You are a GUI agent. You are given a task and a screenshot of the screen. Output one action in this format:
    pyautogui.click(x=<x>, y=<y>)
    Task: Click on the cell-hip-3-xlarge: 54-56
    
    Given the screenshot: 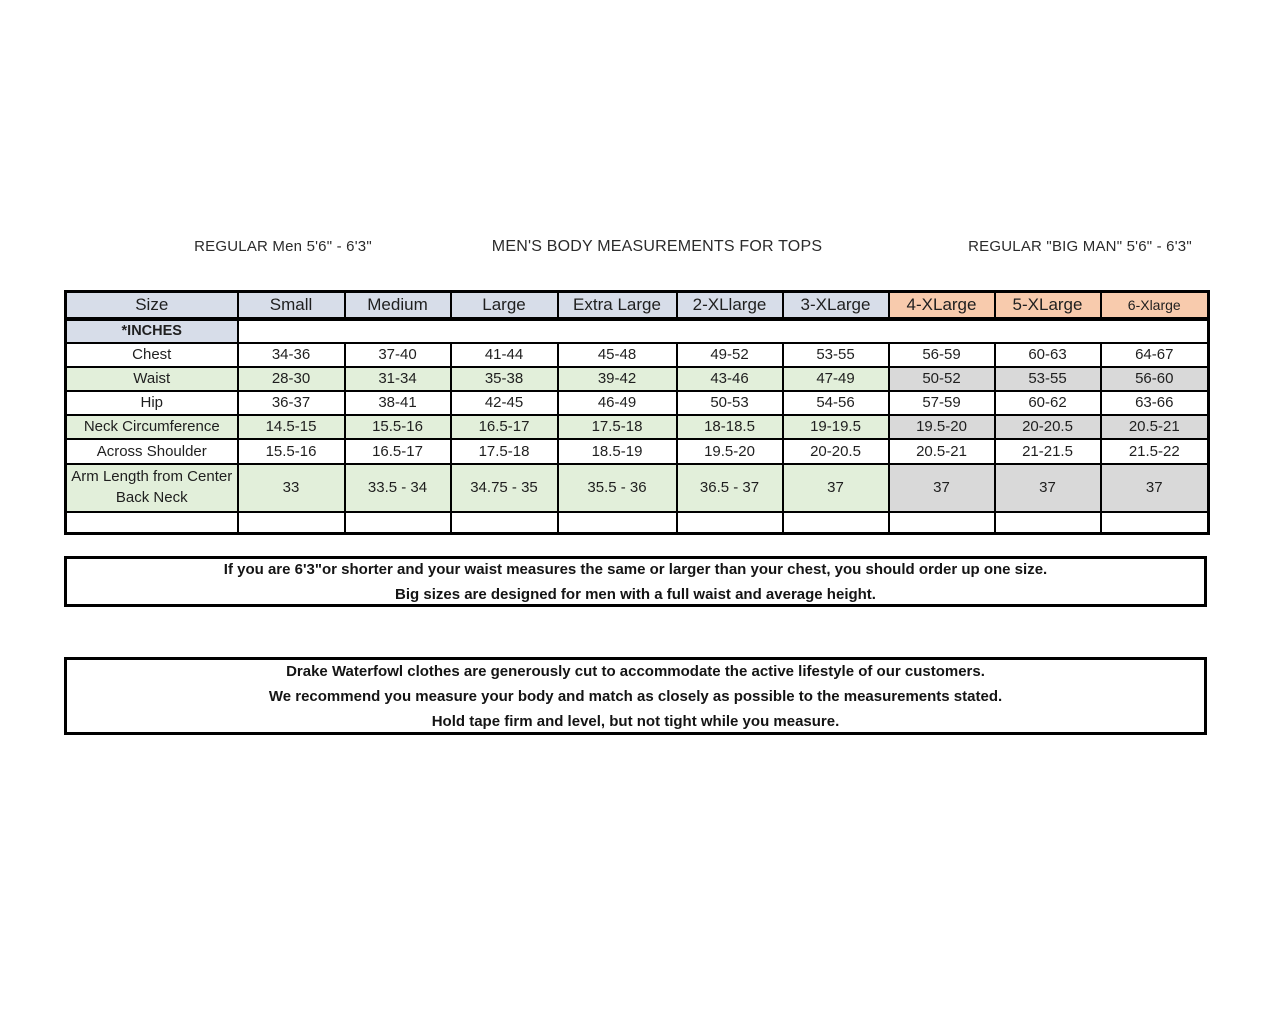 What is the action you would take?
    pyautogui.click(x=835, y=402)
    